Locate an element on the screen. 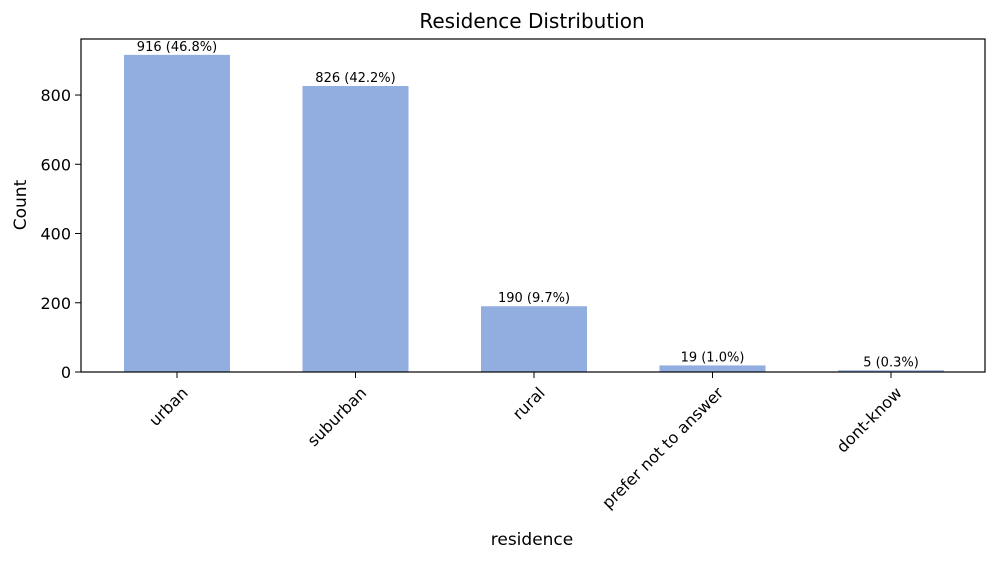  x-tick-label: dont-know is located at coordinates (869, 419).